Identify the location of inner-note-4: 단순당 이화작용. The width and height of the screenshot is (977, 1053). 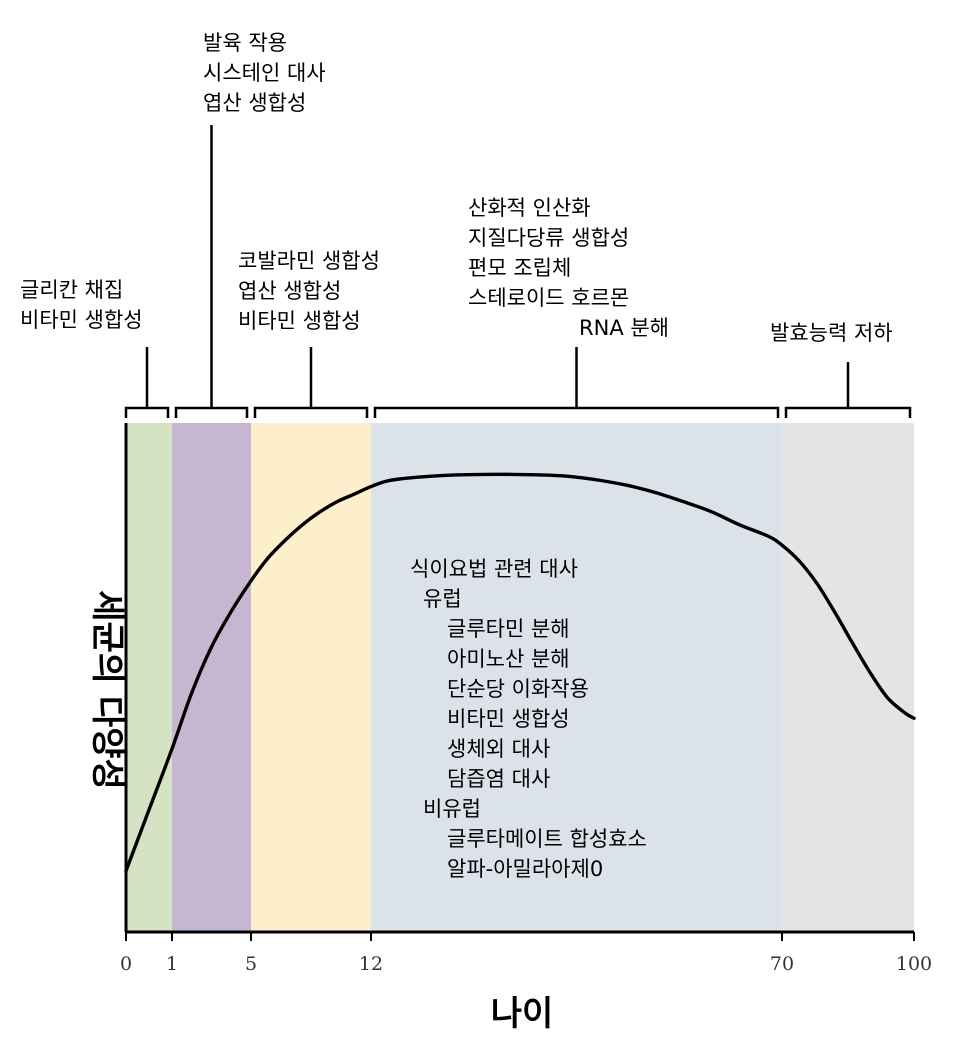
(518, 689).